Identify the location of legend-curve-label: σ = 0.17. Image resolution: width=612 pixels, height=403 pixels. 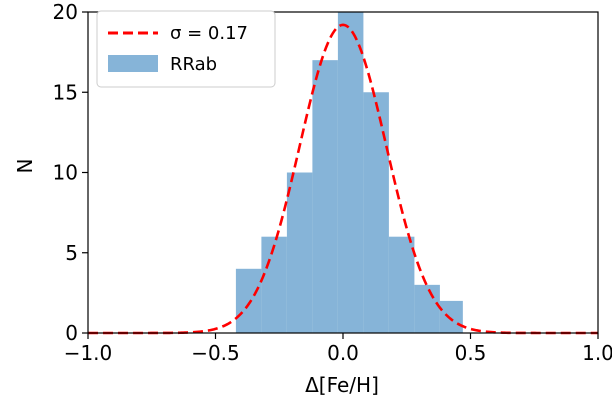
(209, 33).